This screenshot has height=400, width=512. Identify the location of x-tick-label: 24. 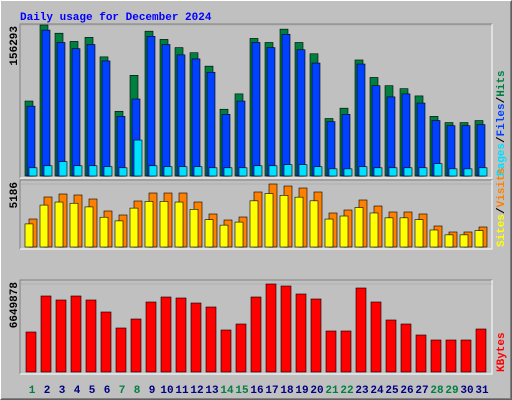
(377, 391).